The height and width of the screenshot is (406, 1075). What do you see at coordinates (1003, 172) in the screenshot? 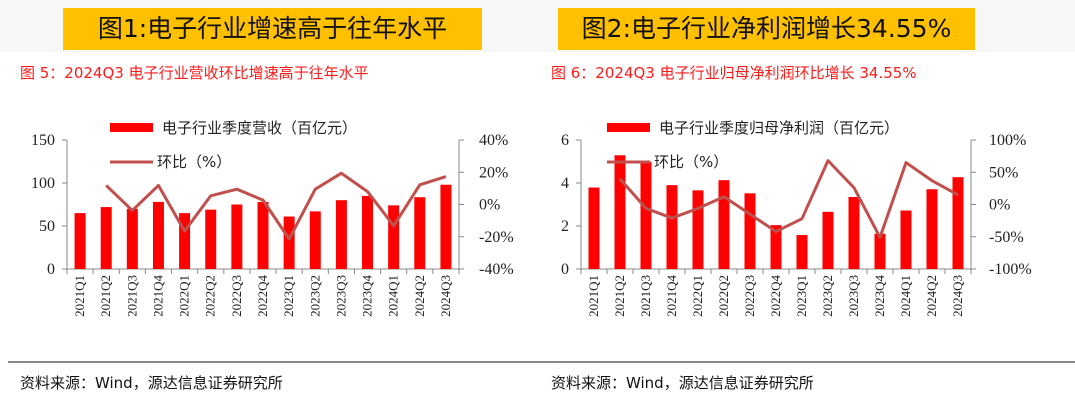
I see `right-tick-label: 50%` at bounding box center [1003, 172].